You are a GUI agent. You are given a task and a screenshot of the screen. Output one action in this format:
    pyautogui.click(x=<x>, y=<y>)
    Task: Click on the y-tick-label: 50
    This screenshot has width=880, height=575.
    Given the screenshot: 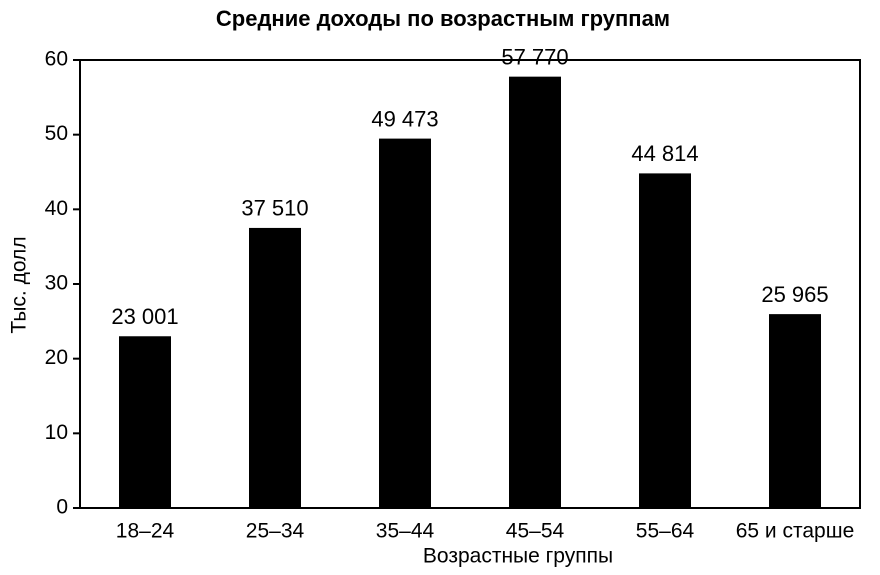 What is the action you would take?
    pyautogui.click(x=56, y=133)
    